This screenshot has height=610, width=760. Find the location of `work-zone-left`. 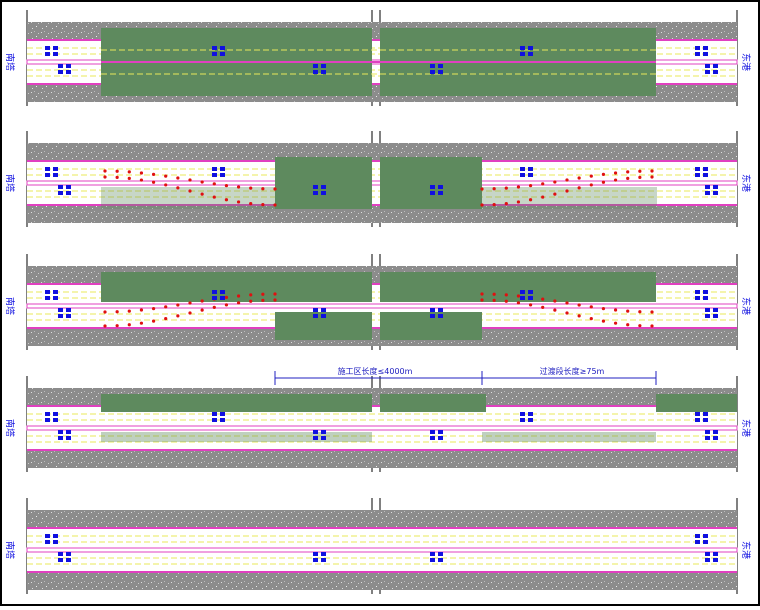

work-zone-left is located at coordinates (323, 183).